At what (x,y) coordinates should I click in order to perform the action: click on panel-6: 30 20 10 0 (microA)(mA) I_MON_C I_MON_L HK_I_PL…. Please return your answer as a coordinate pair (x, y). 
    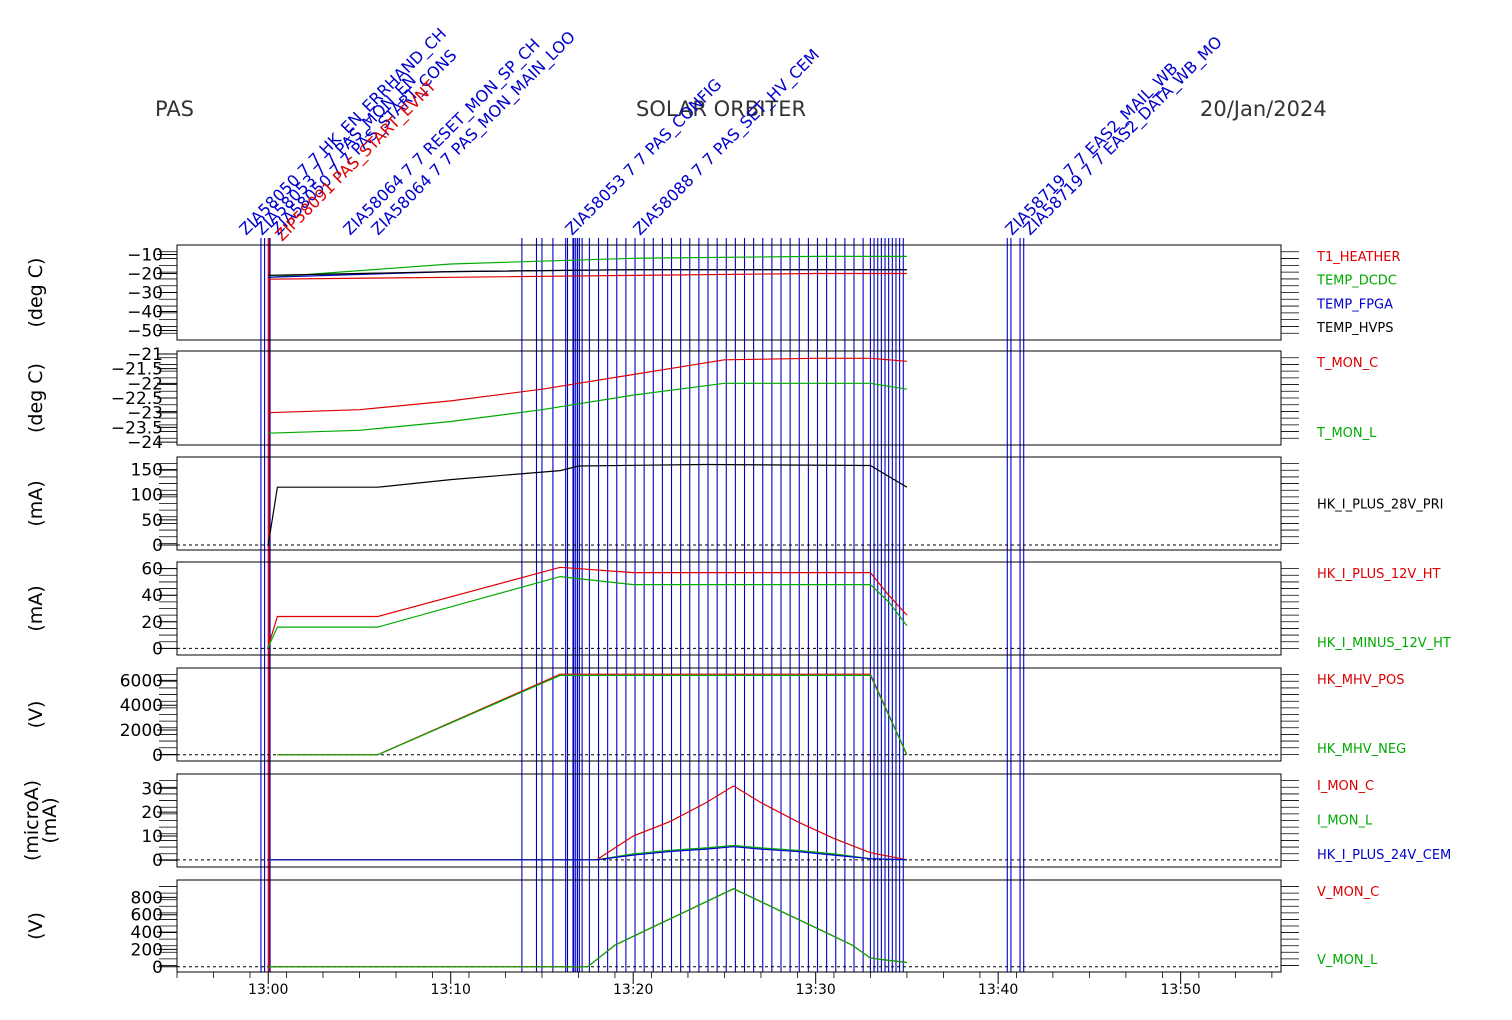
    Looking at the image, I should click on (736, 822).